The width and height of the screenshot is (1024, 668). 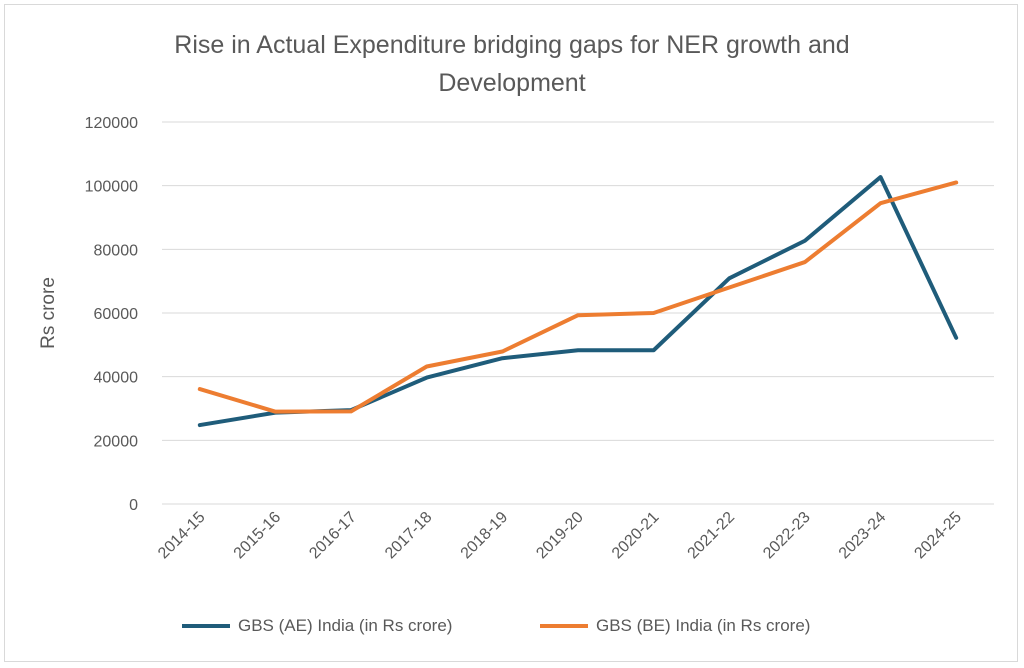 What do you see at coordinates (863, 536) in the screenshot?
I see `x-tick-label: 2023-24` at bounding box center [863, 536].